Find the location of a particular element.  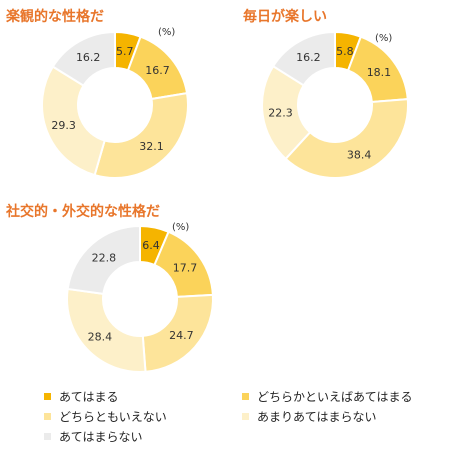

data-label: 22.3 is located at coordinates (280, 112).